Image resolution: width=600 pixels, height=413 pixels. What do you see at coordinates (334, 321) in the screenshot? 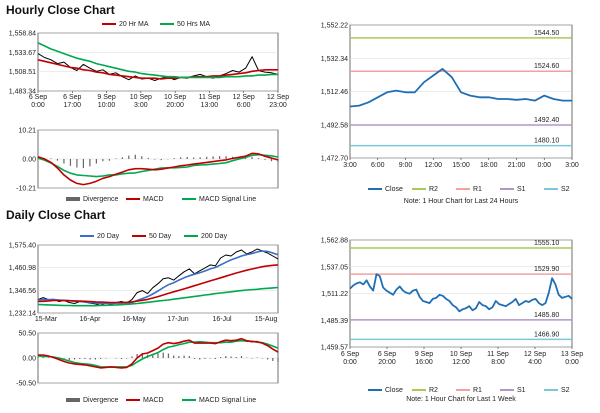
I see `daily-close-ytick: 1,485.39` at bounding box center [334, 321].